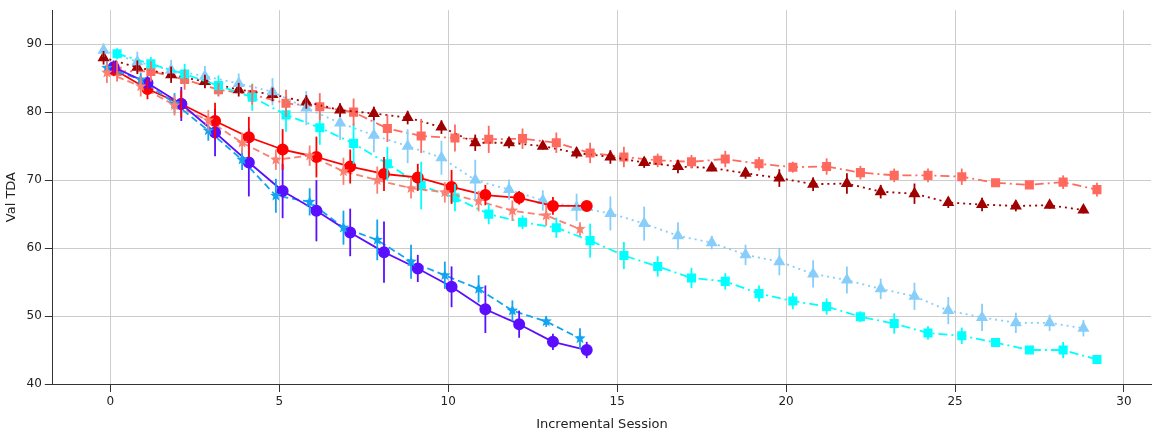 This screenshot has height=438, width=1161. Describe the element at coordinates (602, 423) in the screenshot. I see `x-axis-title: Incremental Session` at that location.